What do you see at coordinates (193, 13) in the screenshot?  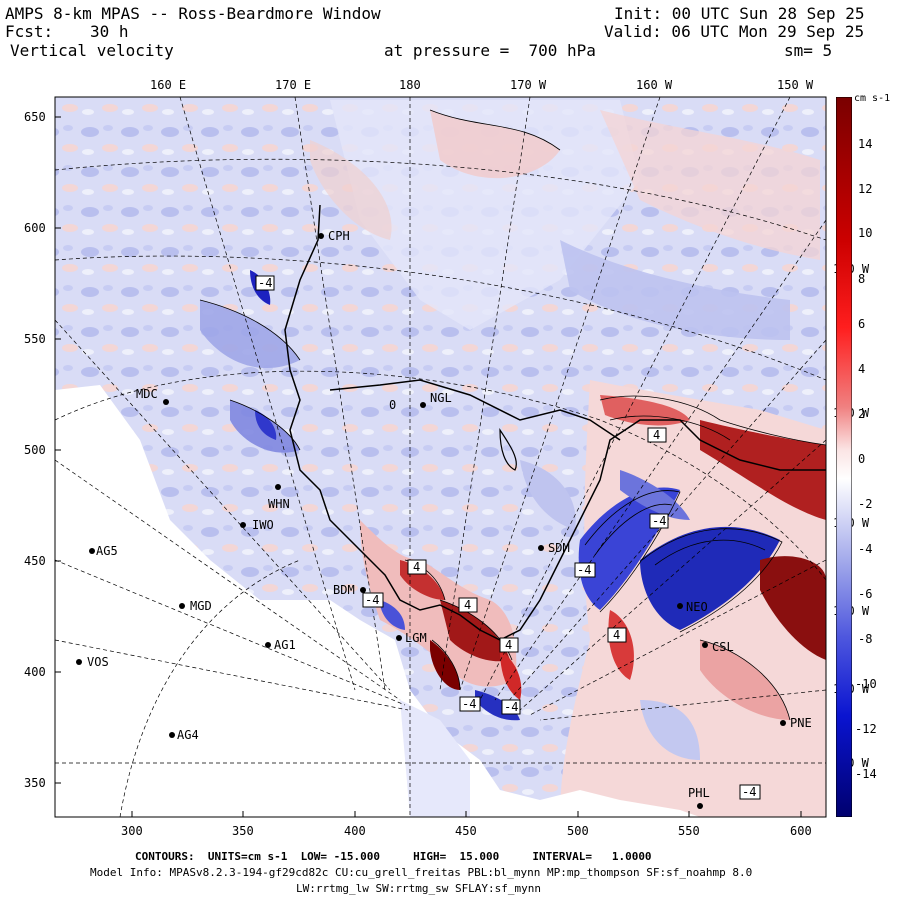 I see `map-title: AMPS 8-km MPAS -- Ross-Beardmore Window` at bounding box center [193, 13].